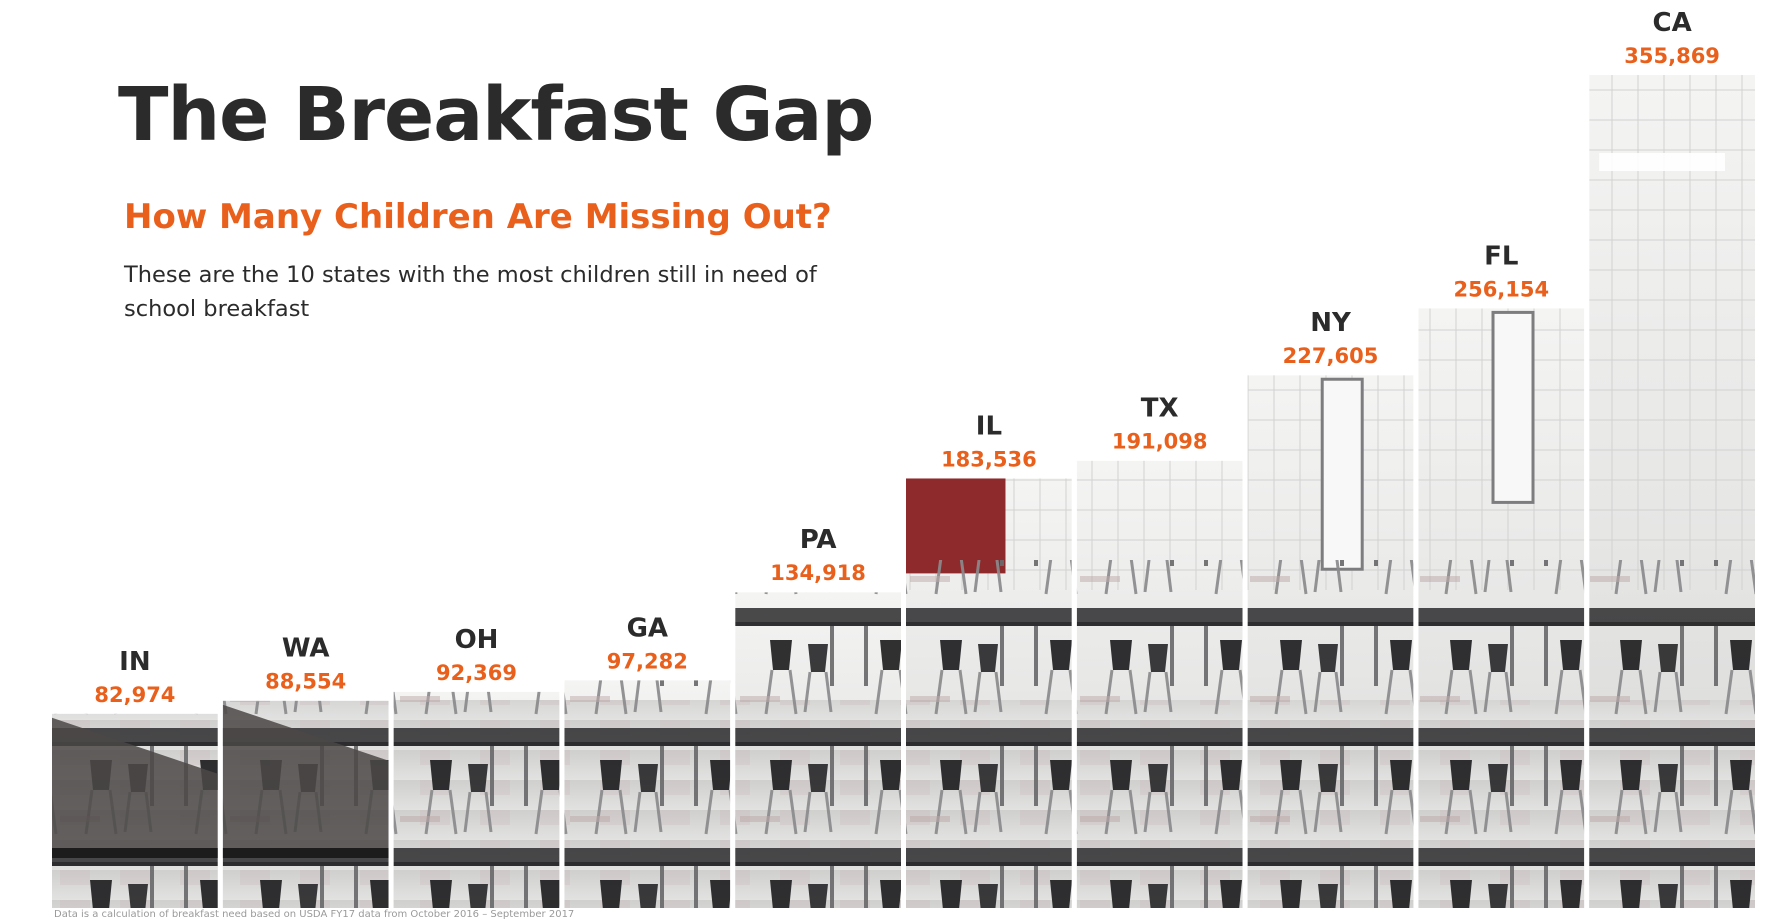 This screenshot has height=920, width=1770. Describe the element at coordinates (1672, 56) in the screenshot. I see `value-label-ca: 355,869` at that location.